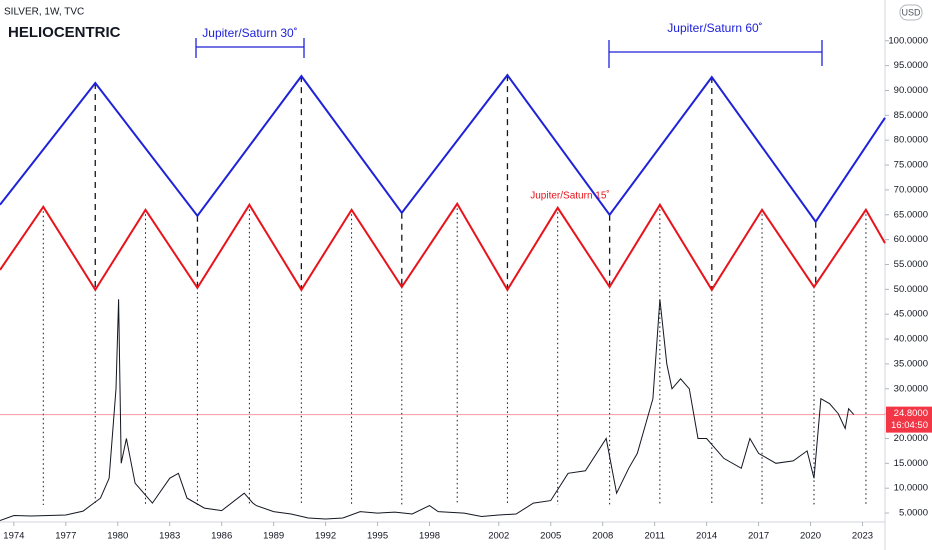 The image size is (932, 550). Describe the element at coordinates (908, 40) in the screenshot. I see `y-tick-label: 100.0000` at that location.